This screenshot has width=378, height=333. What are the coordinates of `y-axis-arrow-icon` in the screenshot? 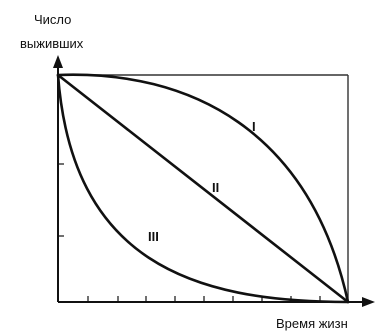 It's located at (58, 61).